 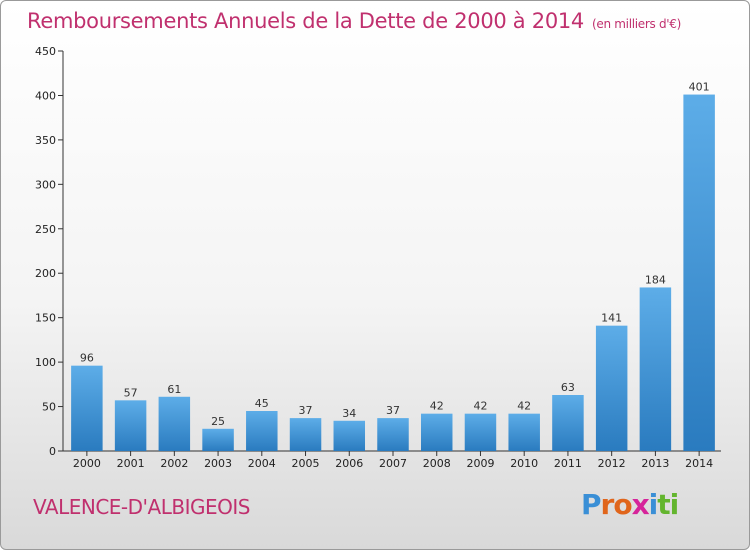 What do you see at coordinates (611, 318) in the screenshot?
I see `bar-value-label: 141` at bounding box center [611, 318].